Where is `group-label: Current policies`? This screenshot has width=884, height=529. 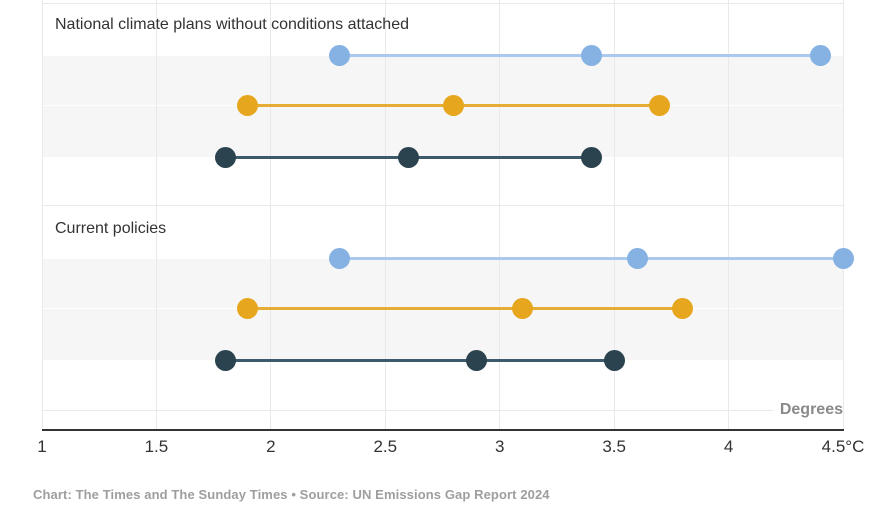 group-label: Current policies is located at coordinates (111, 228).